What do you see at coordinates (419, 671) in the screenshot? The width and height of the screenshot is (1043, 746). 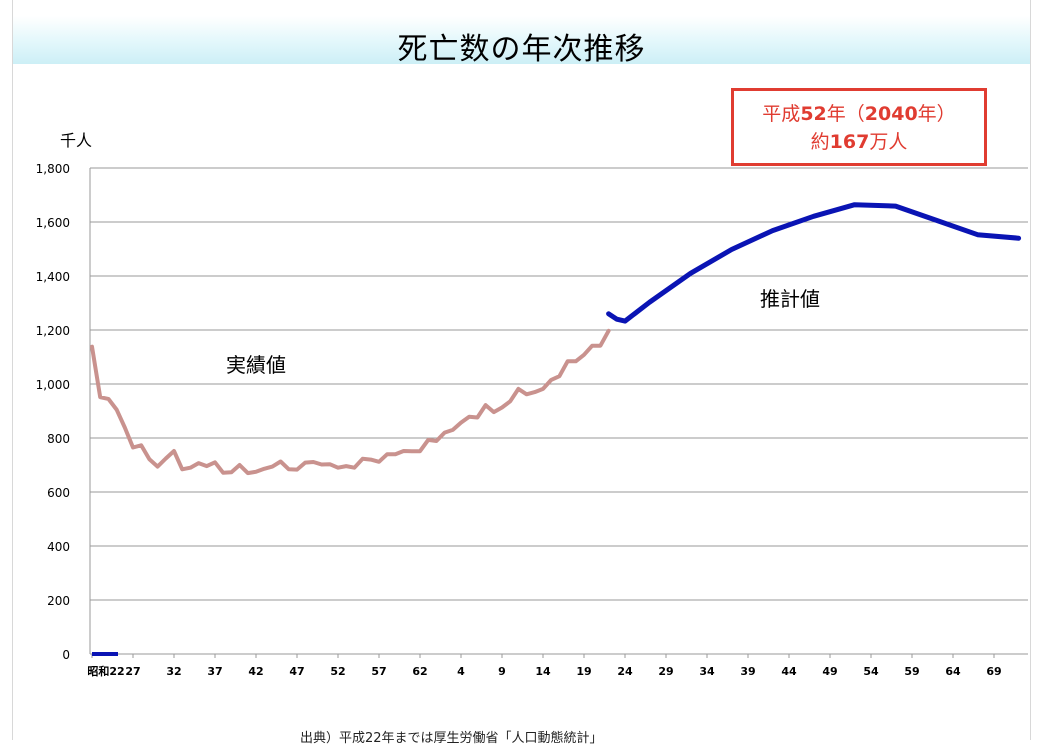 I see `x-tick-label-8: 62` at bounding box center [419, 671].